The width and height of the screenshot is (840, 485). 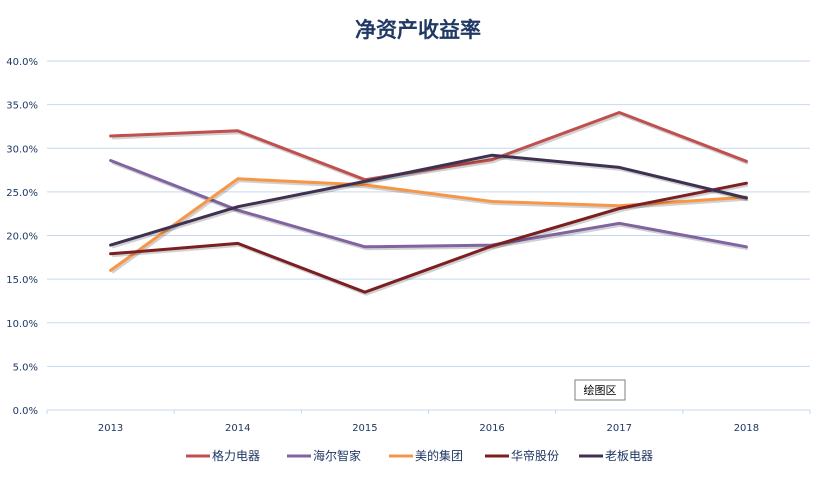 I want to click on x-tick-label: 2018, so click(x=746, y=428).